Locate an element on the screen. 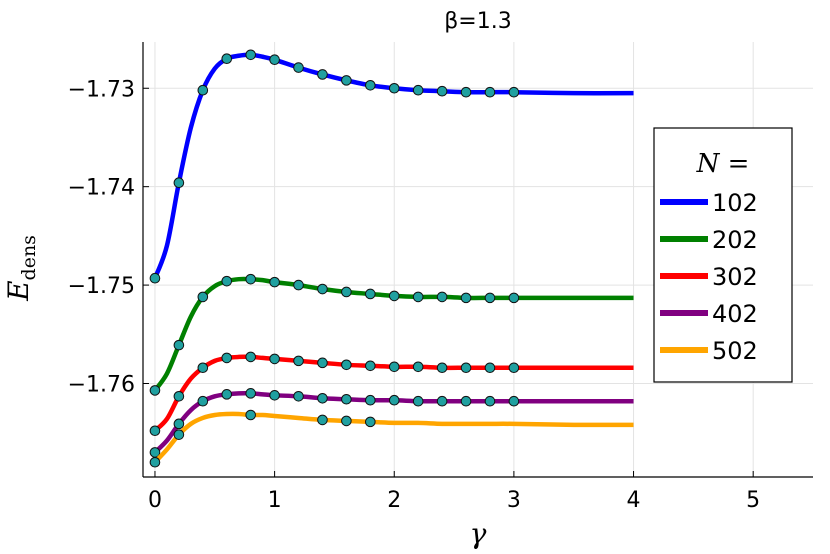  x-tick-label: 2 is located at coordinates (394, 500).